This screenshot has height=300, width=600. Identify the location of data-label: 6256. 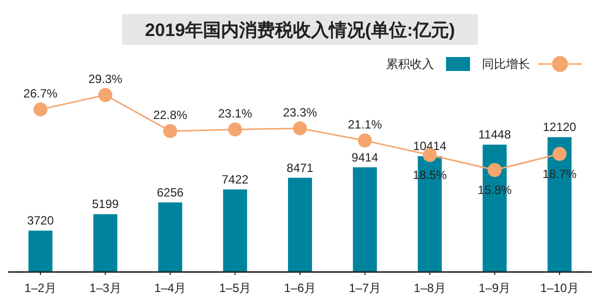
(170, 192).